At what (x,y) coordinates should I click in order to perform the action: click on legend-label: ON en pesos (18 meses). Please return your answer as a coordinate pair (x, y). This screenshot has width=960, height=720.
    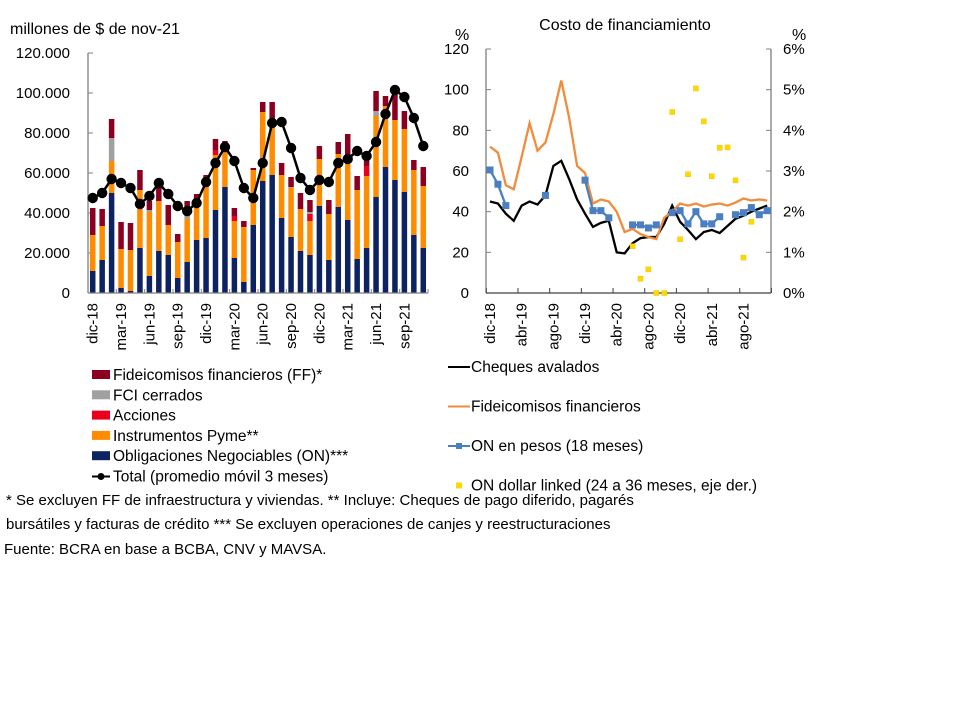
    Looking at the image, I should click on (557, 446).